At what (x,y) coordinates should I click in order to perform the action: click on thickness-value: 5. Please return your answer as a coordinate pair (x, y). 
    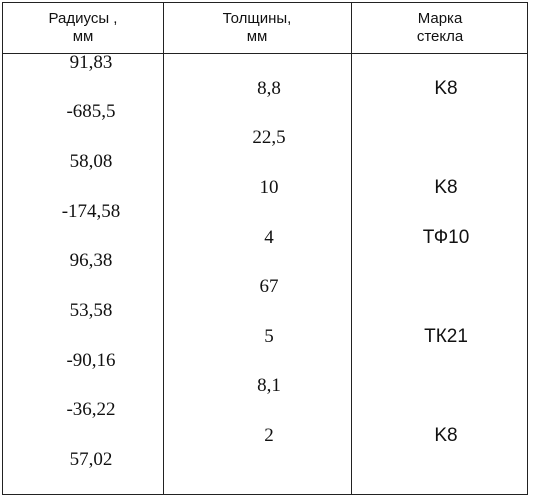
    Looking at the image, I should click on (269, 337).